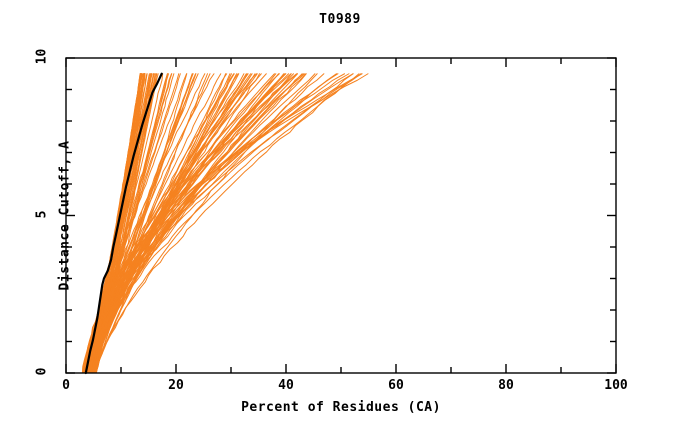 This screenshot has width=680, height=440. What do you see at coordinates (42, 56) in the screenshot?
I see `y-tick-label: 10` at bounding box center [42, 56].